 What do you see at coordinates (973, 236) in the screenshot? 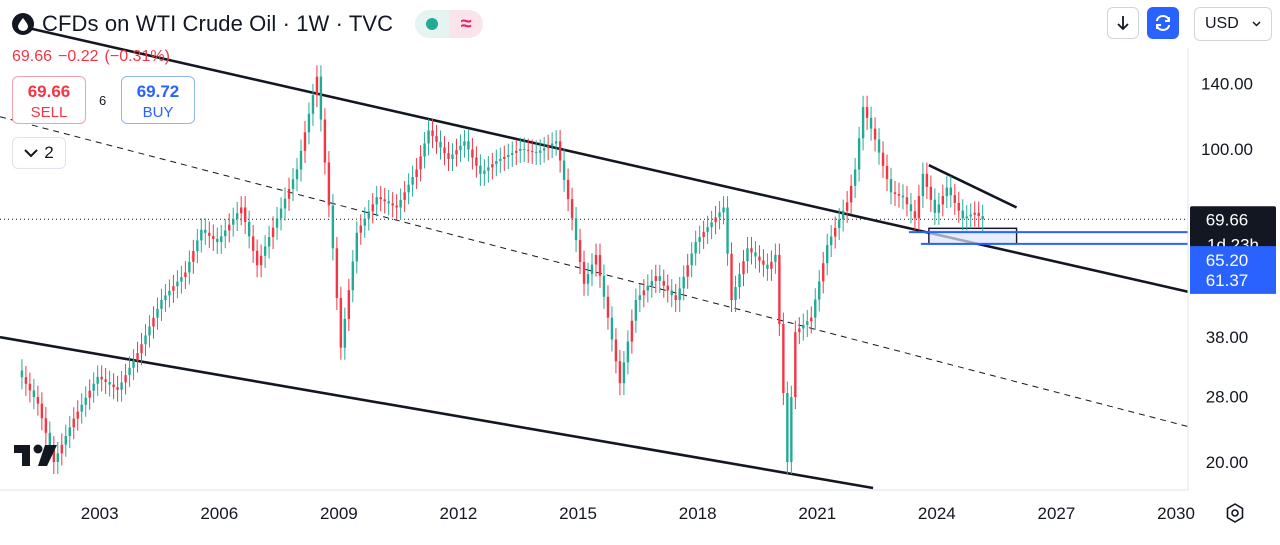
I see `support-zone-box` at bounding box center [973, 236].